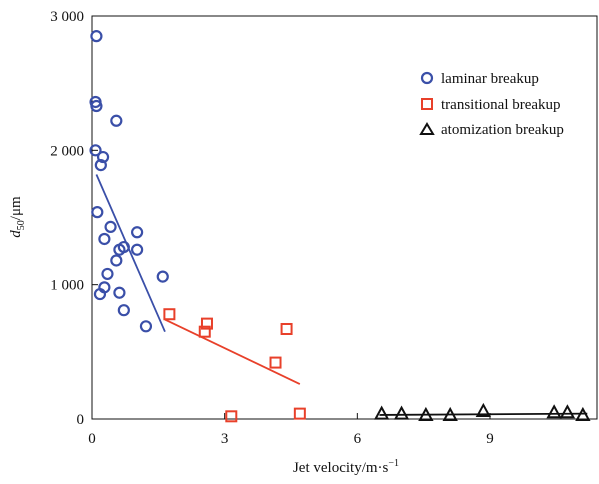  What do you see at coordinates (67, 17) in the screenshot?
I see `y-tick-label: 3 000` at bounding box center [67, 17].